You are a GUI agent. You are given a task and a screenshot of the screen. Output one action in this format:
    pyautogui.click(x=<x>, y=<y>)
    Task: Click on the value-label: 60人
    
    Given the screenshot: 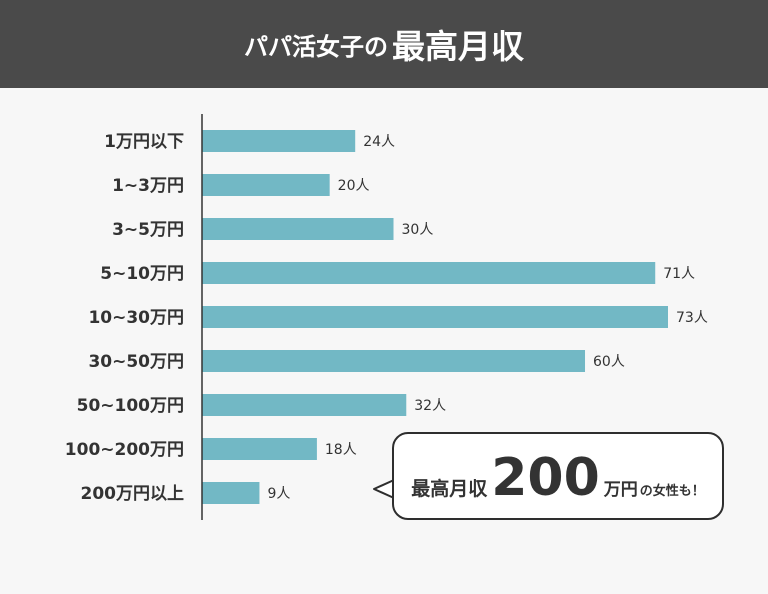 What is the action you would take?
    pyautogui.click(x=609, y=362)
    